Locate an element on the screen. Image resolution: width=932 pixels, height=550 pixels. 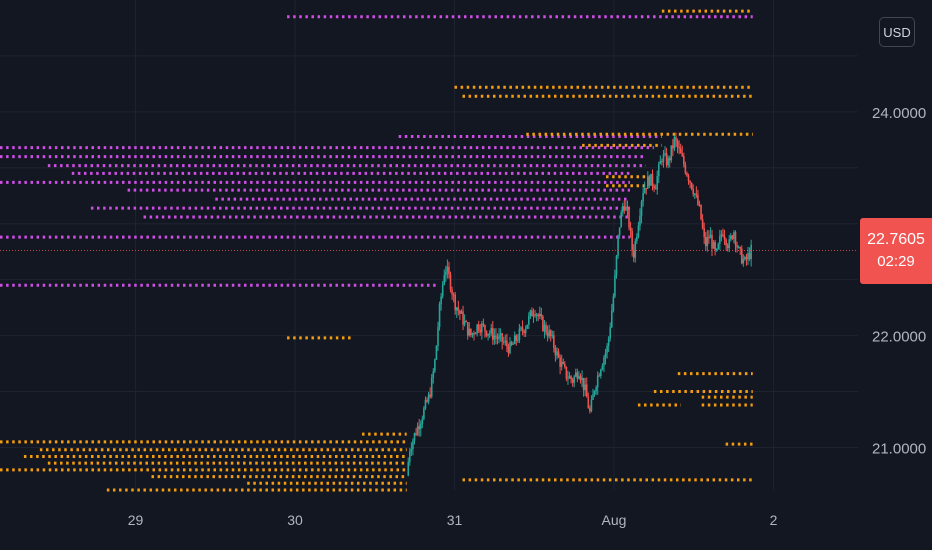
y-tick-label: 21.0000 is located at coordinates (899, 448).